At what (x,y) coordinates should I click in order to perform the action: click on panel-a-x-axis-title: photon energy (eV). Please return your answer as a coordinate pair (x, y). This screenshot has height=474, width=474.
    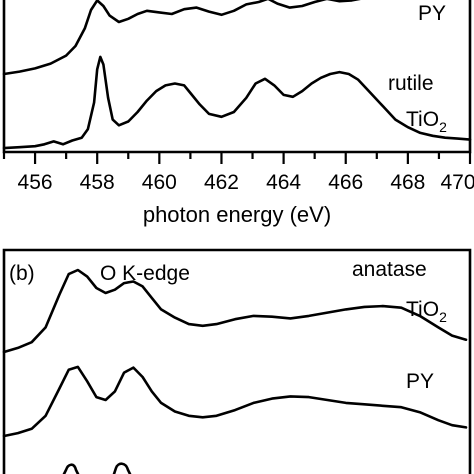
    Looking at the image, I should click on (237, 214).